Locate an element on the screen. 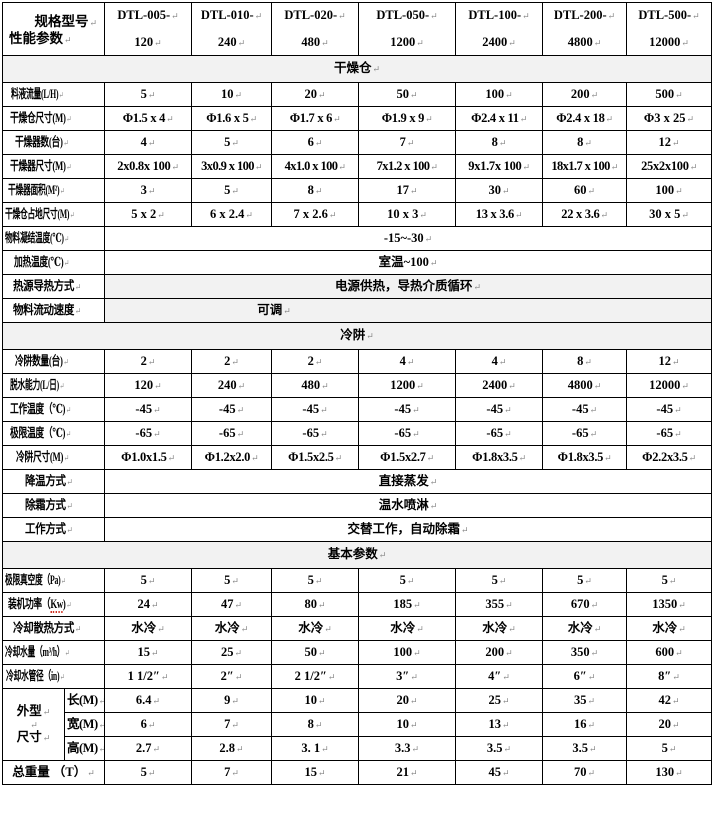 This screenshot has width=717, height=840. table-row: 料液流量(L/H)↵ 5↵ 10↵ 20↵ 50↵ 100↵ 200↵ 500↵ is located at coordinates (357, 94).